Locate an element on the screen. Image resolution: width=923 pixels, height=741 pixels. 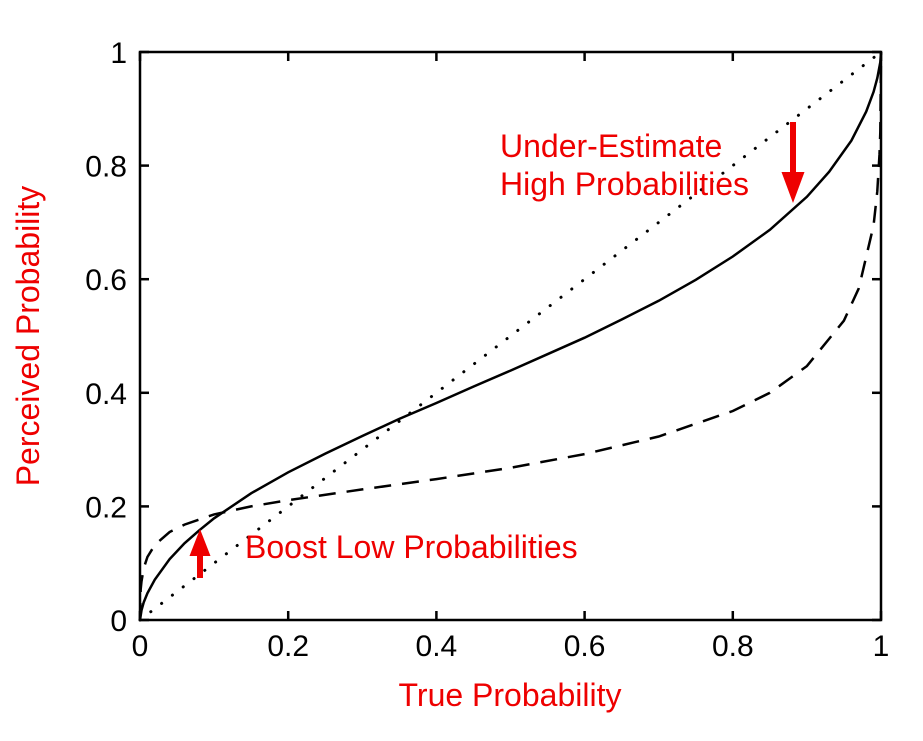
annotation-under-estimate-line1: Under-Estimate is located at coordinates (611, 146).